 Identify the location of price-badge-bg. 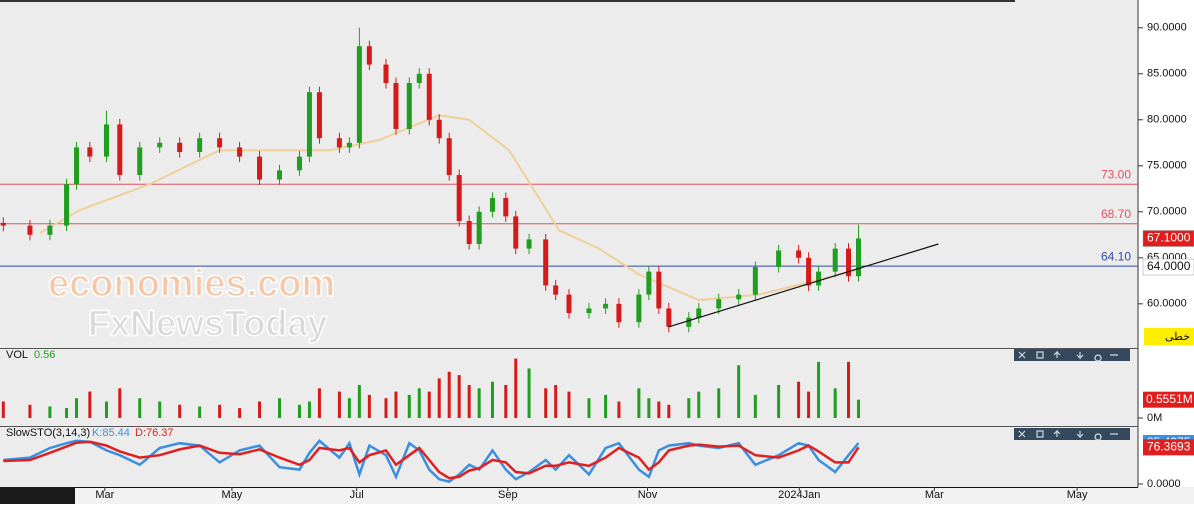
(1168, 267).